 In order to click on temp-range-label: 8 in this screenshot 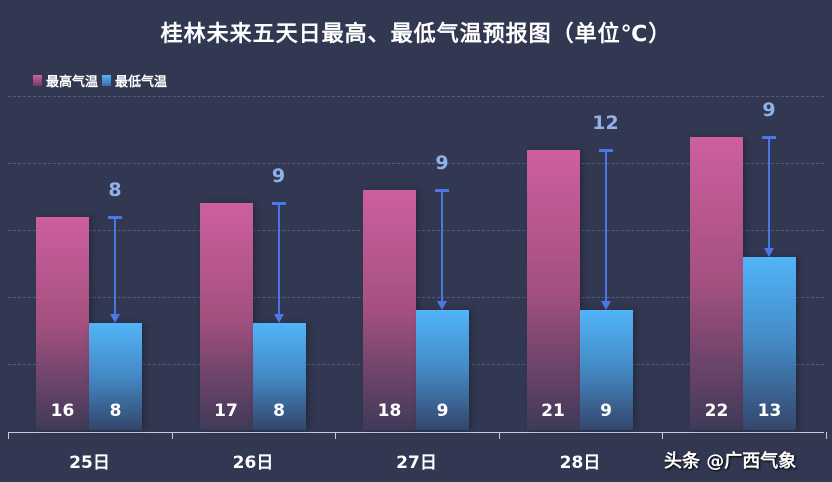, I will do `click(115, 189)`.